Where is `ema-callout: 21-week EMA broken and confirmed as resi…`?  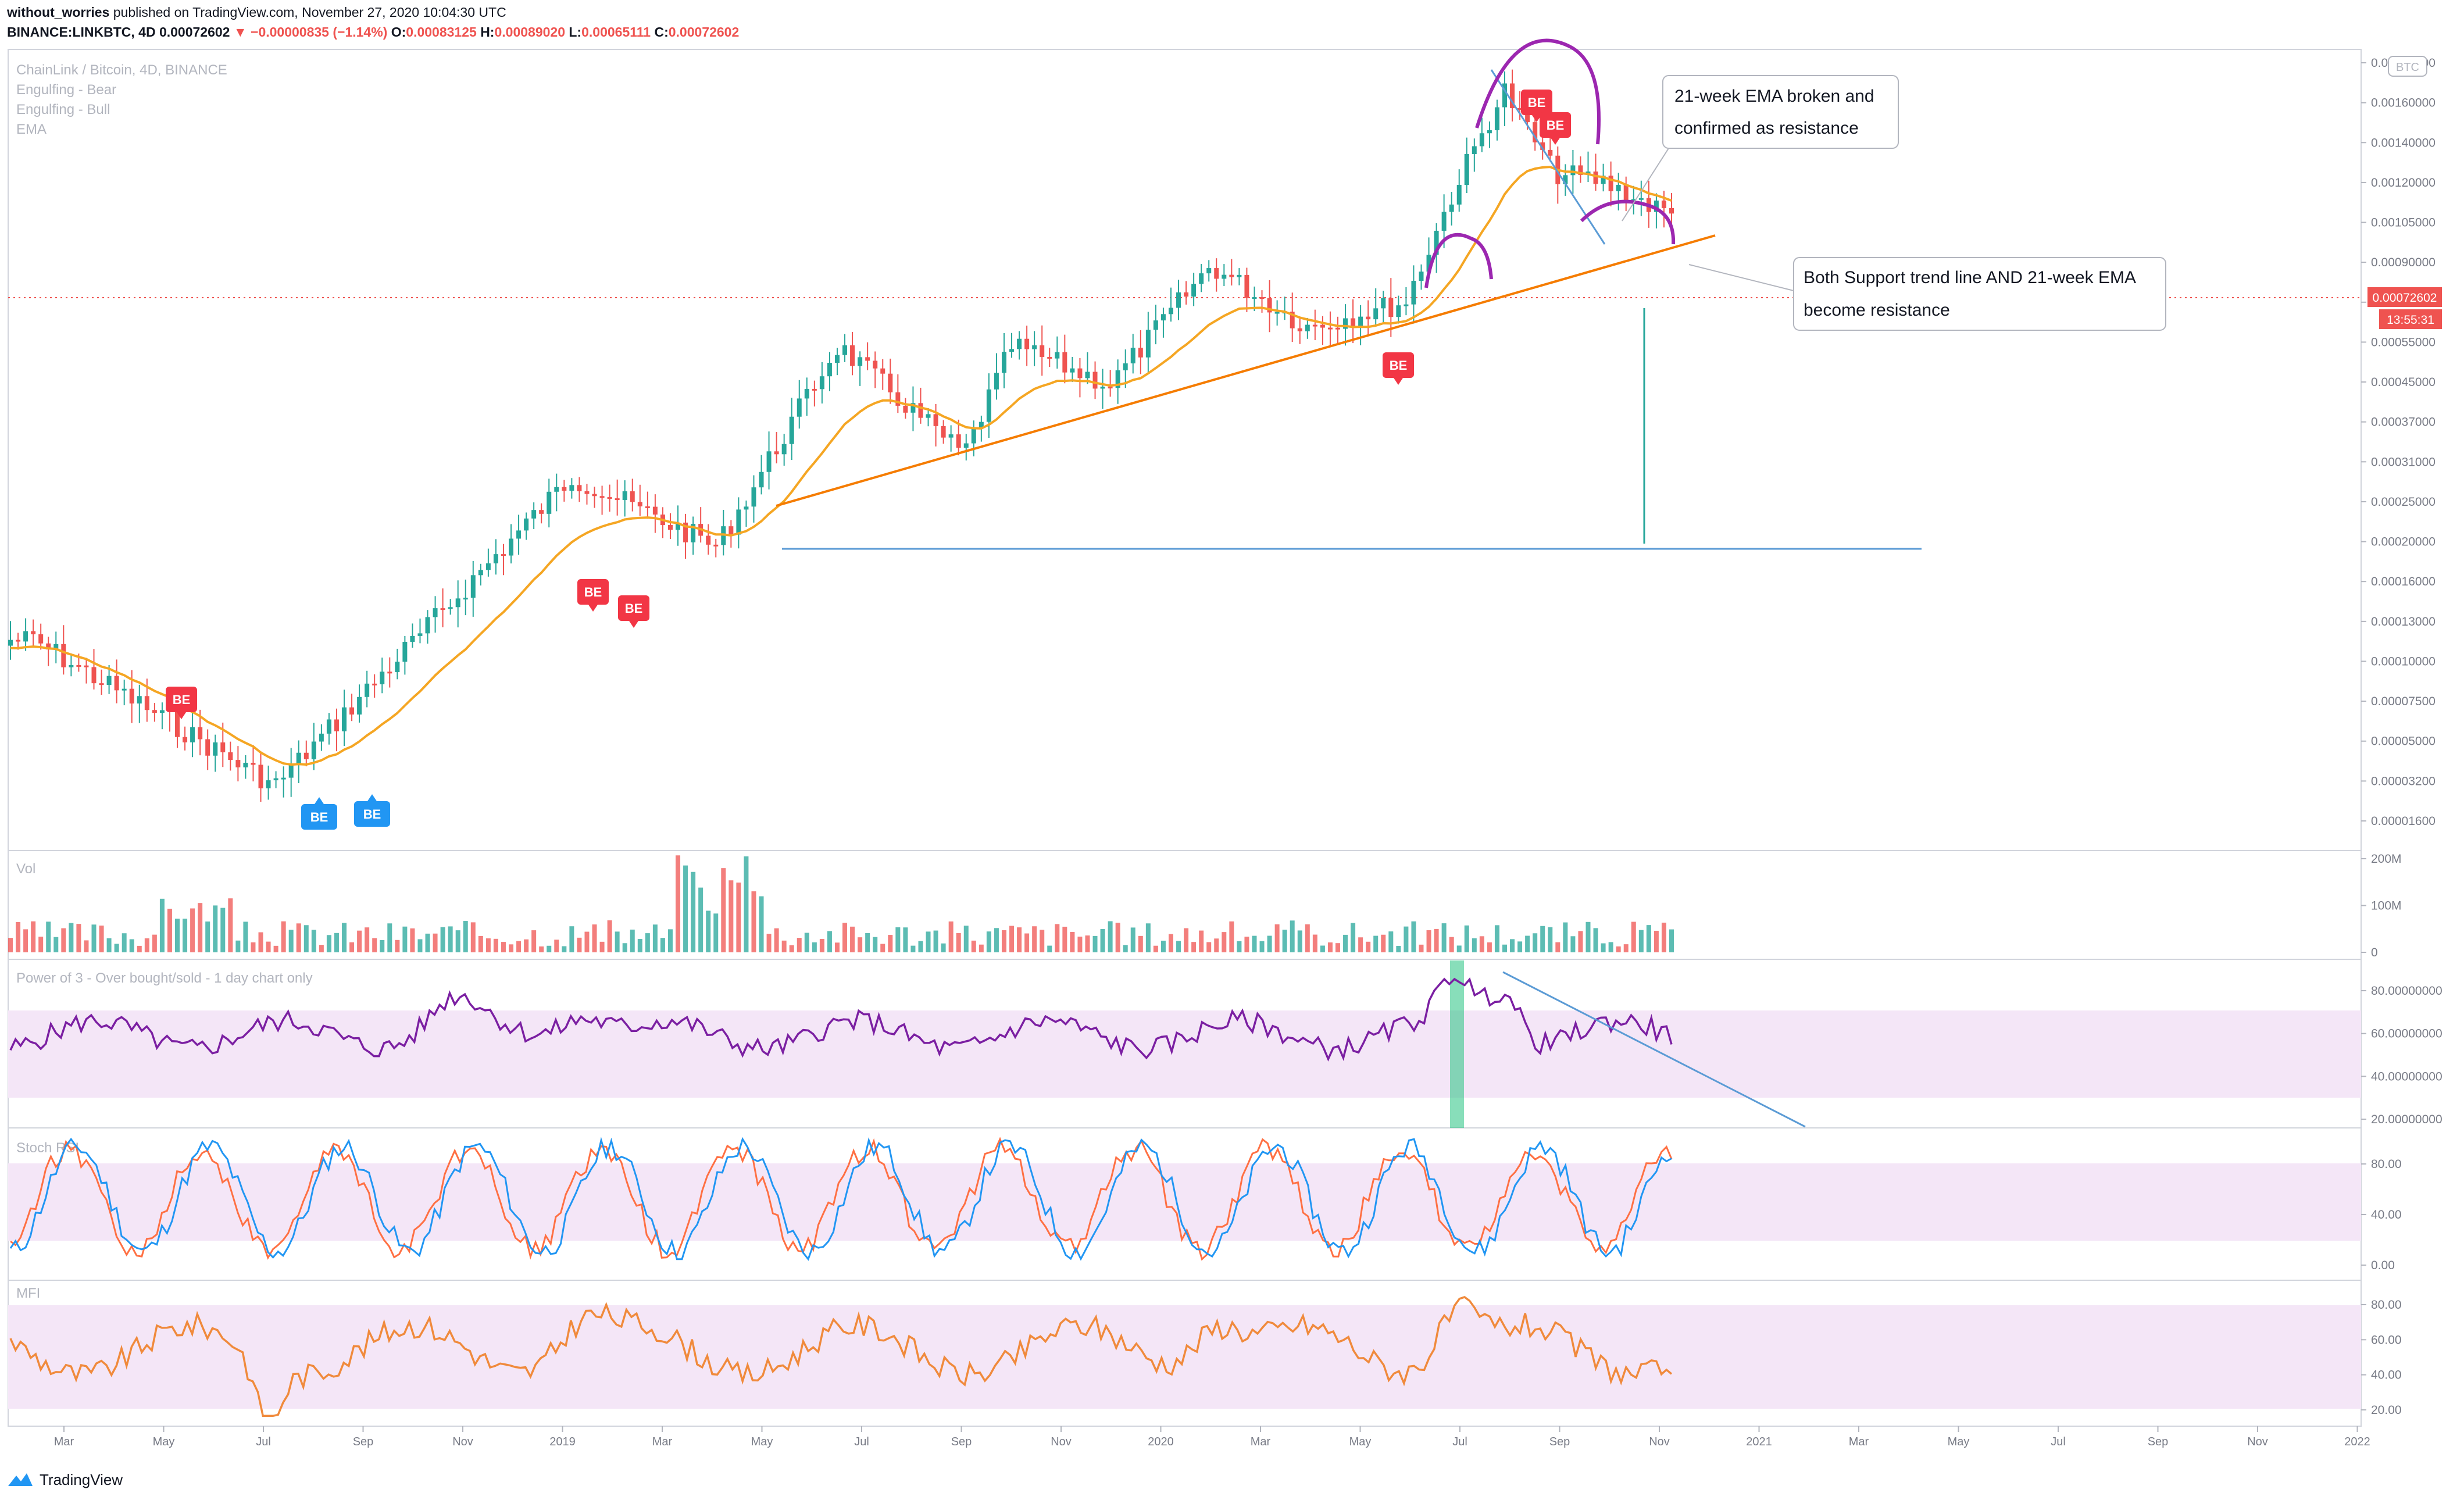
ema-callout: 21-week EMA broken and confirmed as resi… is located at coordinates (1760, 148).